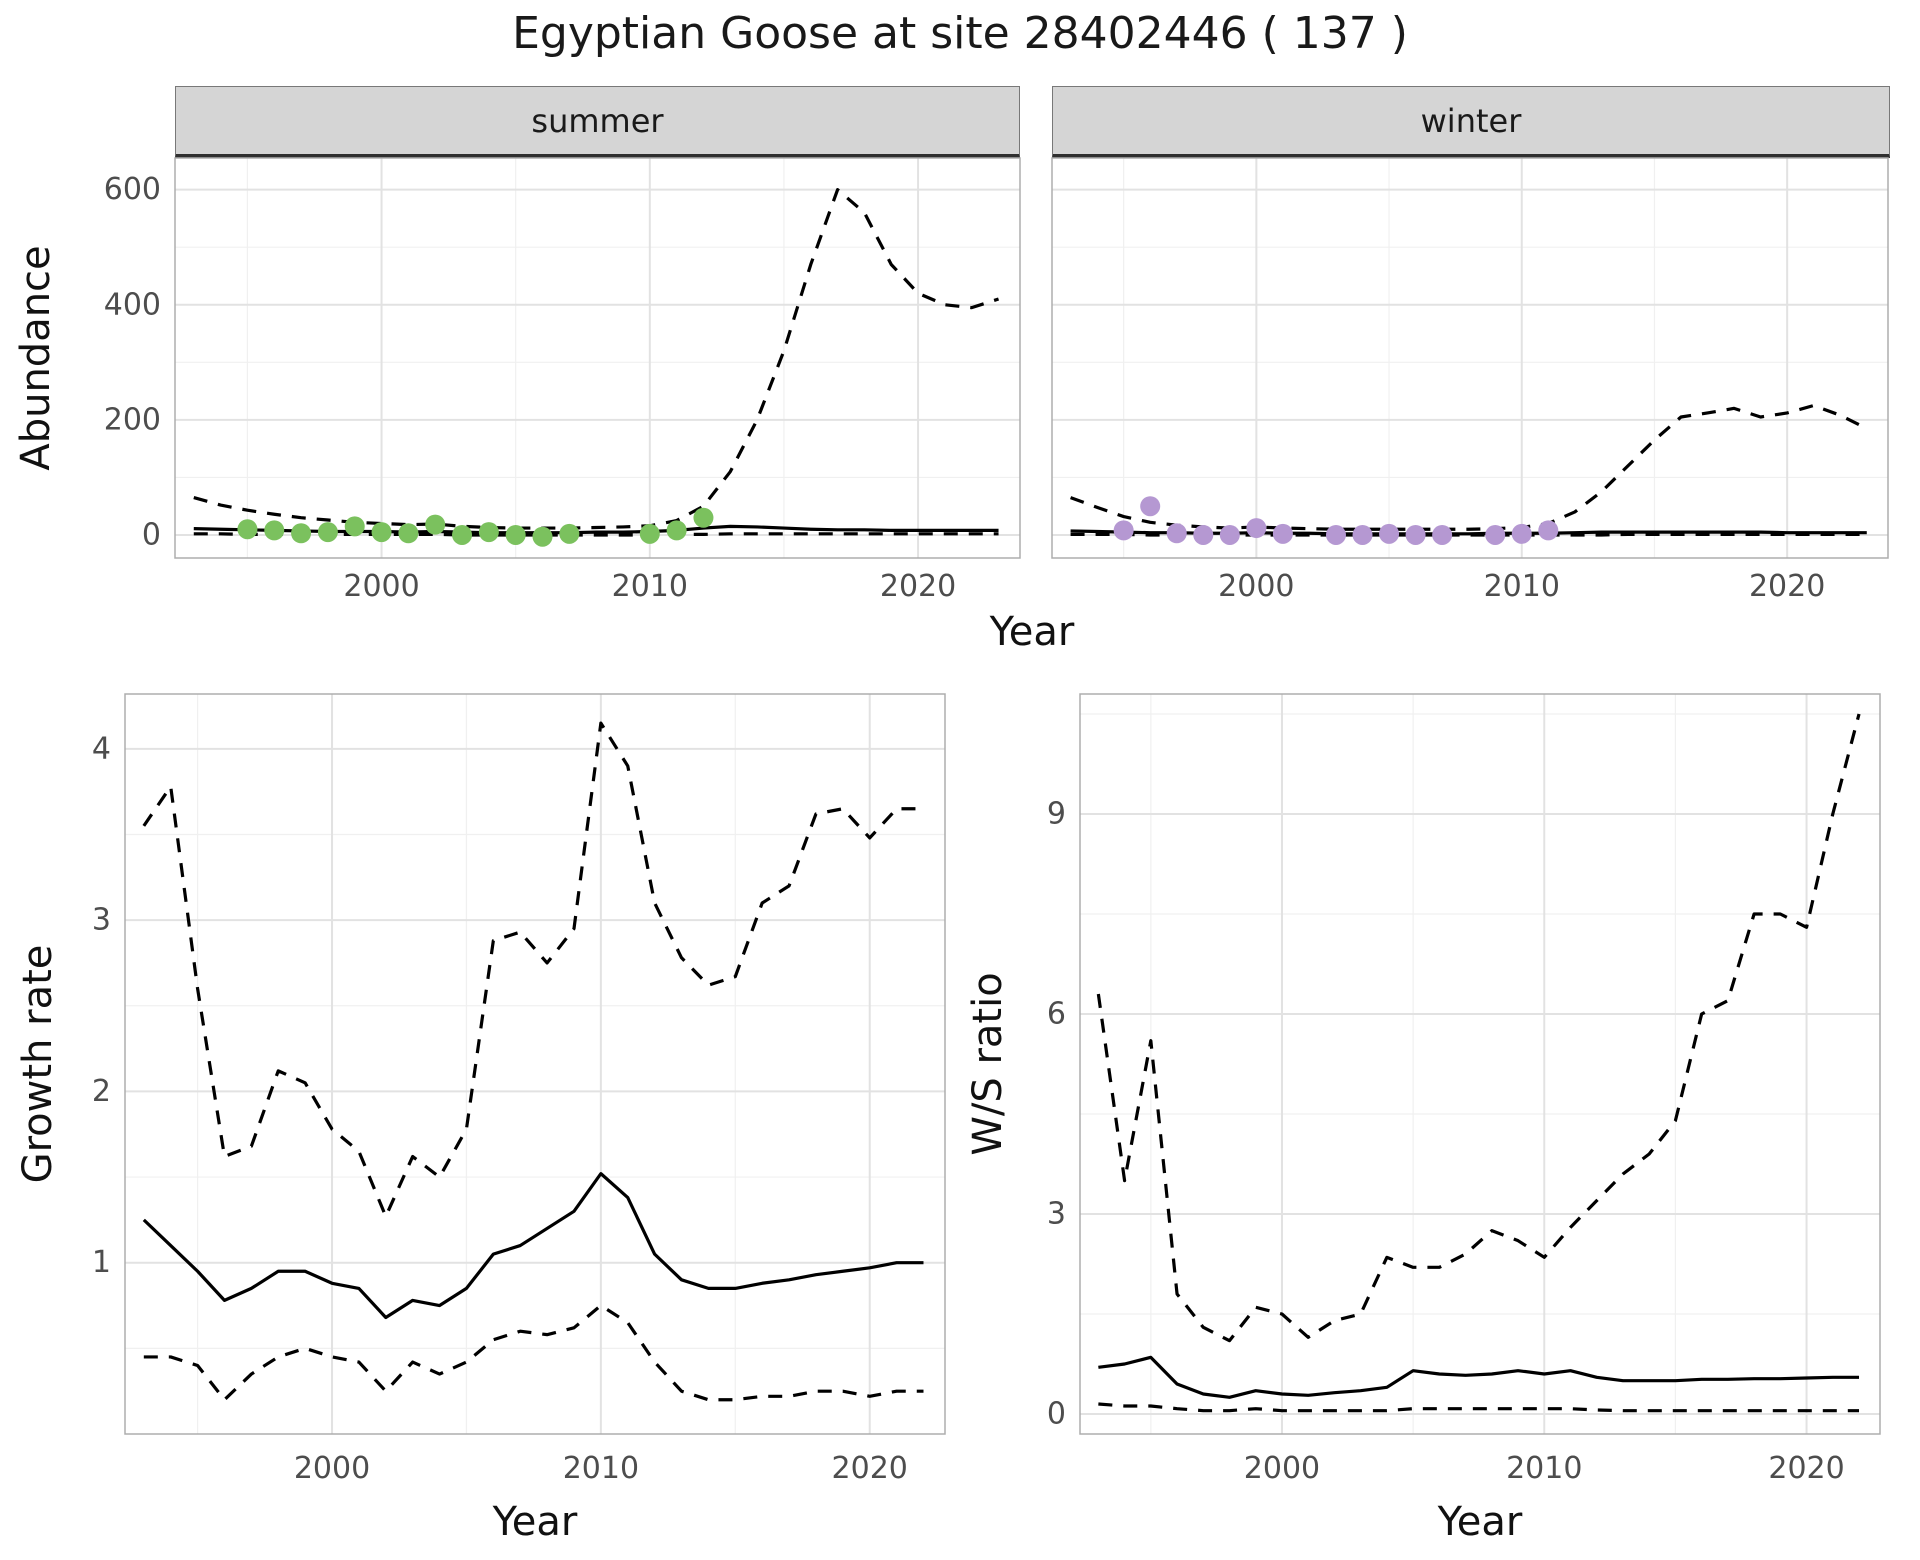  Describe the element at coordinates (960, 33) in the screenshot. I see `plot-title: Egyptian Goose at site 28402446 ( 137 )` at that location.